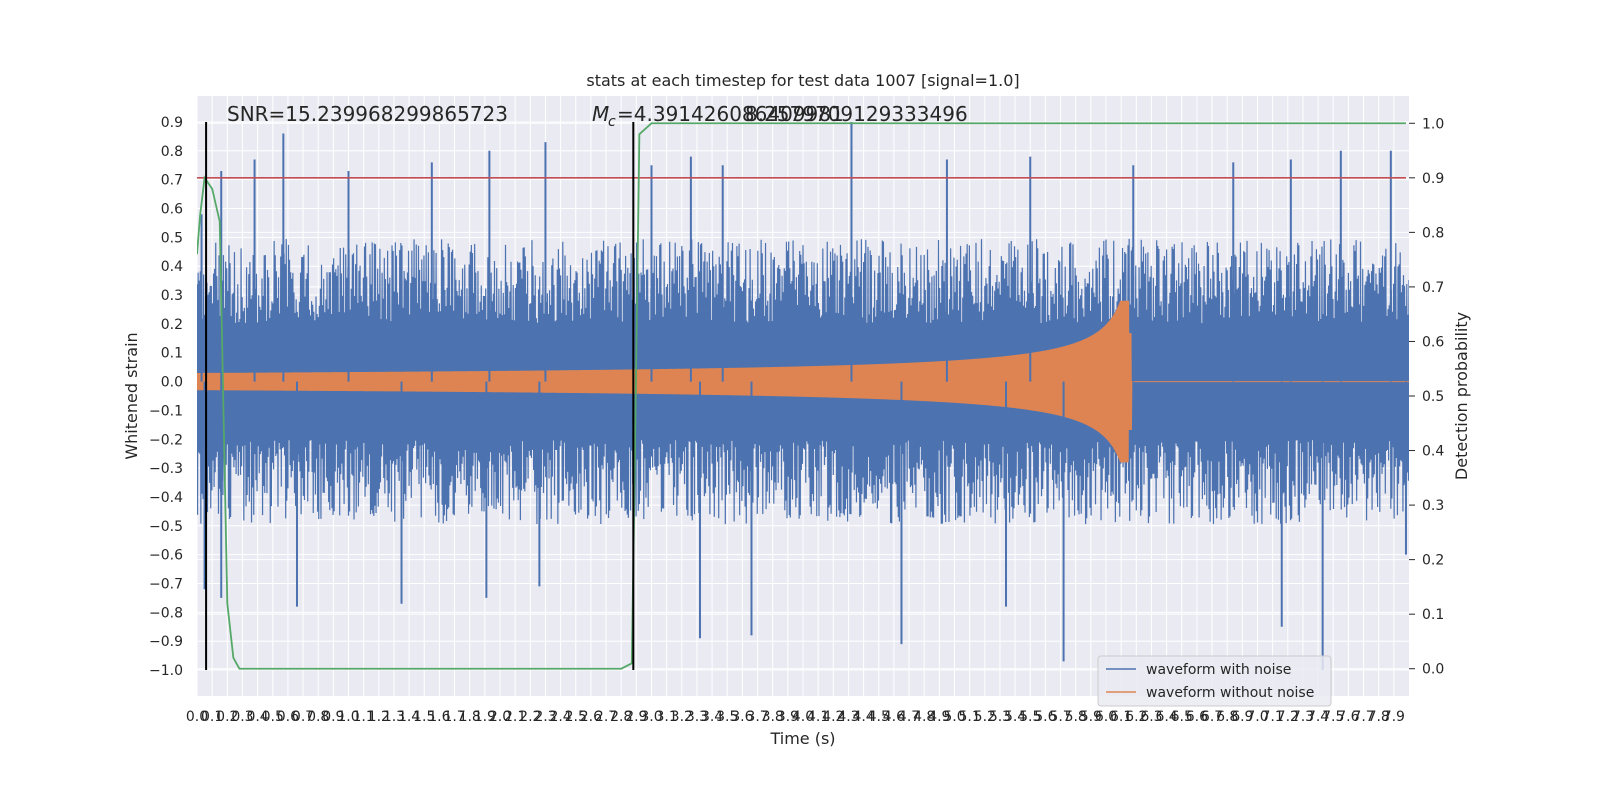  Describe the element at coordinates (742, 717) in the screenshot. I see `x-tick-label: 3.6` at that location.